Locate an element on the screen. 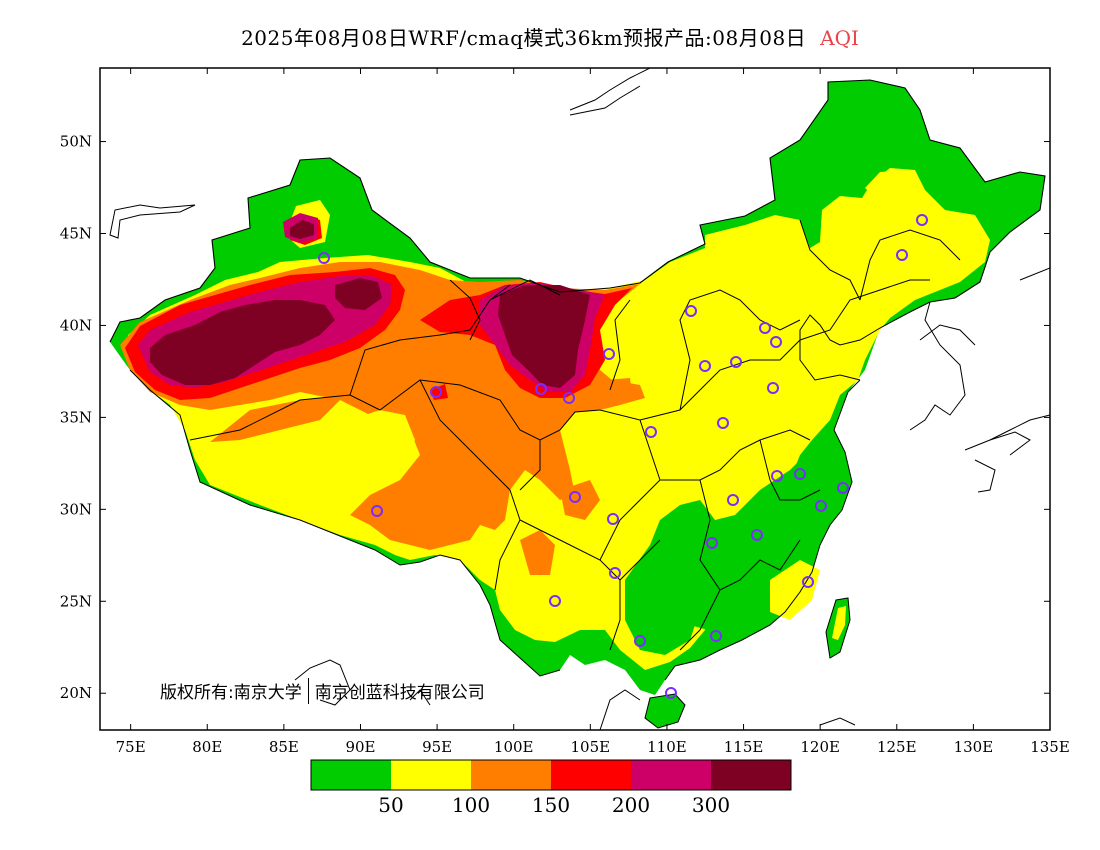  legend-label-5: 300 is located at coordinates (711, 805).